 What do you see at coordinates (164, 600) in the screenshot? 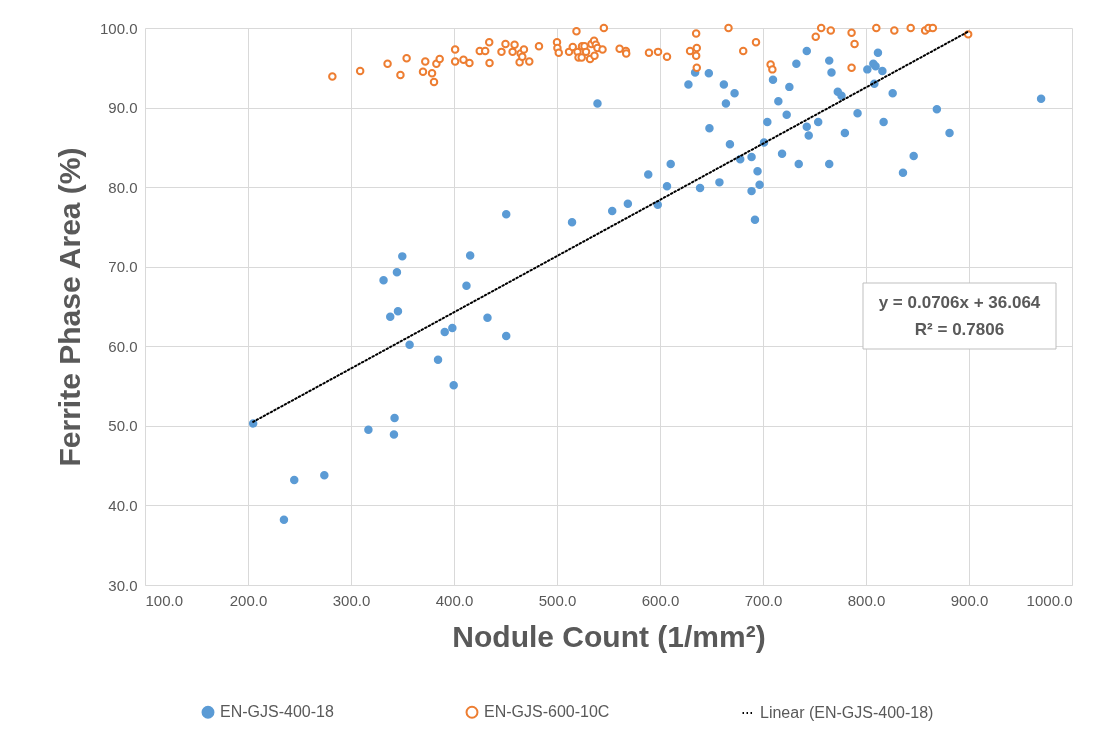
I see `x-tick-label: 100.0` at bounding box center [164, 600].